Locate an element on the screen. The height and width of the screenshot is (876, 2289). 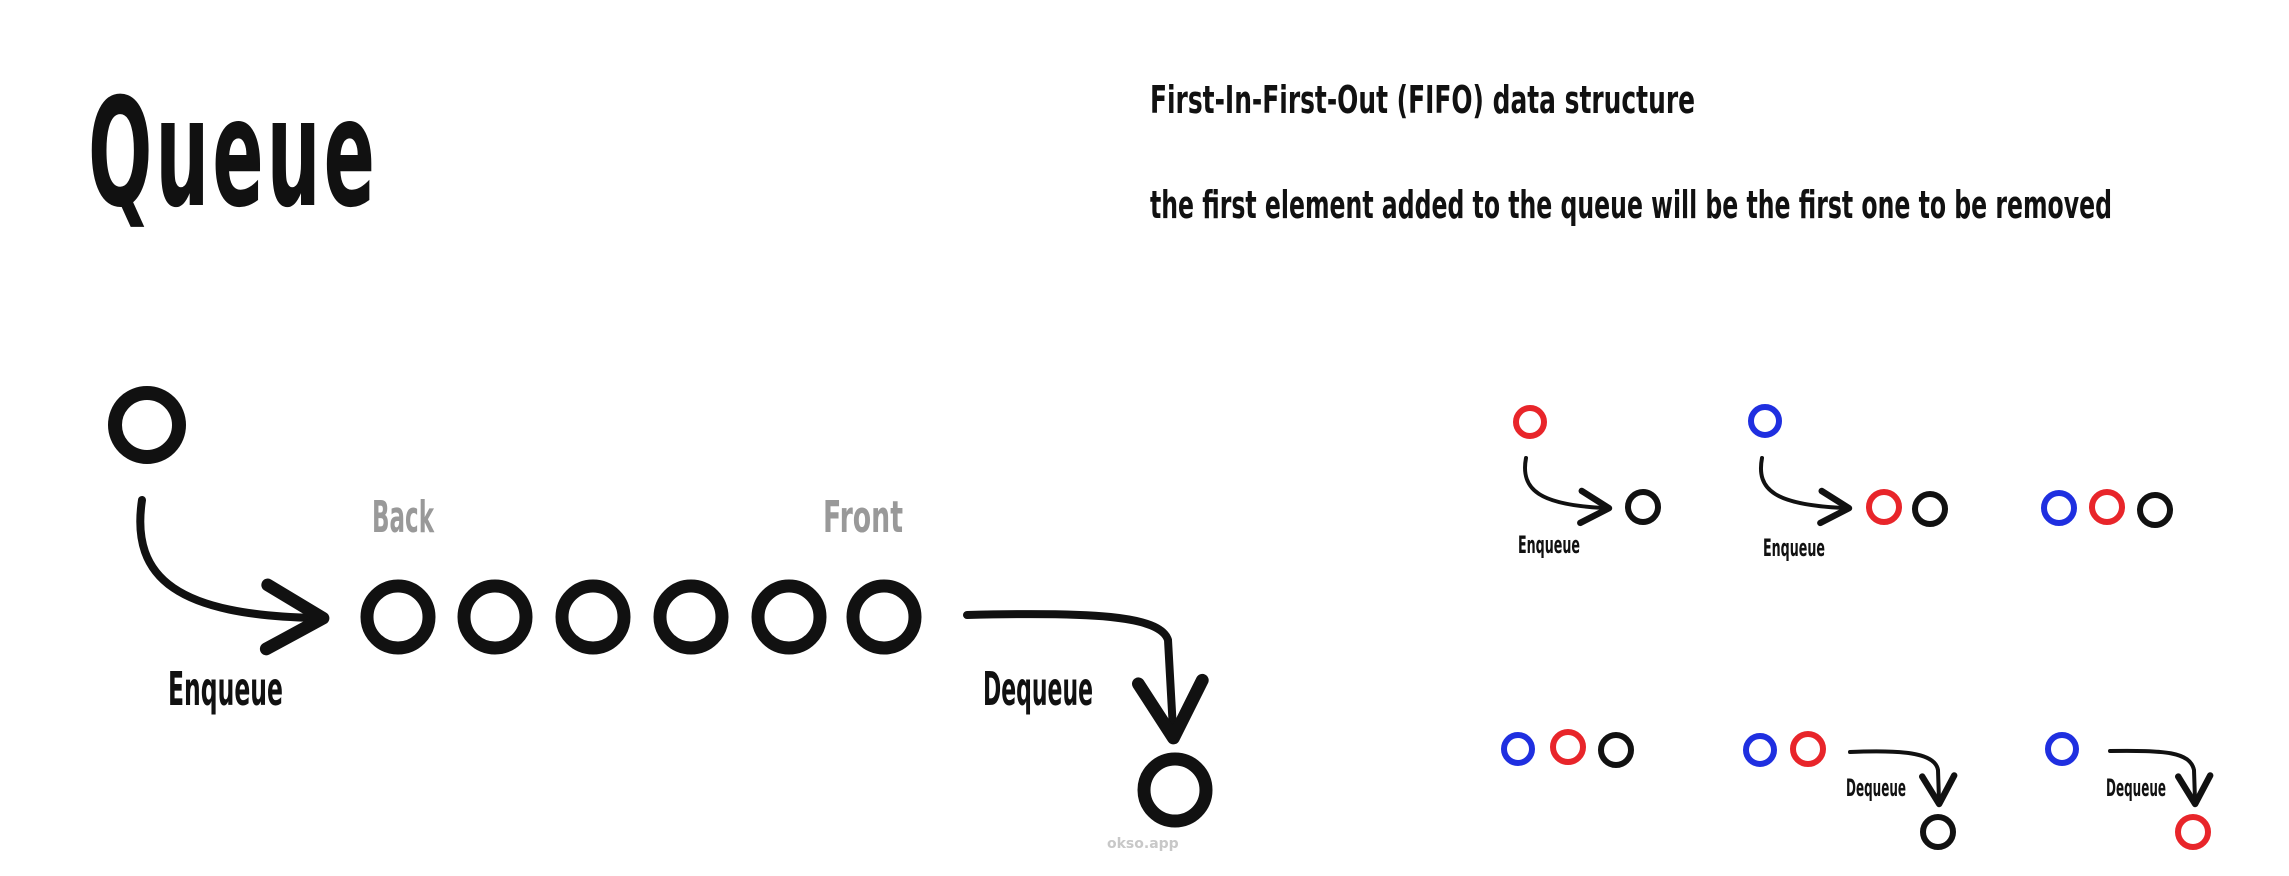
example-step-5: Dequeue is located at coordinates (1850, 790).